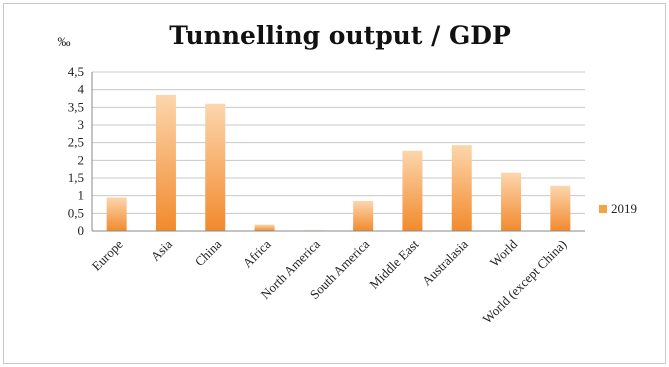 This screenshot has height=367, width=669. I want to click on y-tick-label: 3, so click(81, 124).